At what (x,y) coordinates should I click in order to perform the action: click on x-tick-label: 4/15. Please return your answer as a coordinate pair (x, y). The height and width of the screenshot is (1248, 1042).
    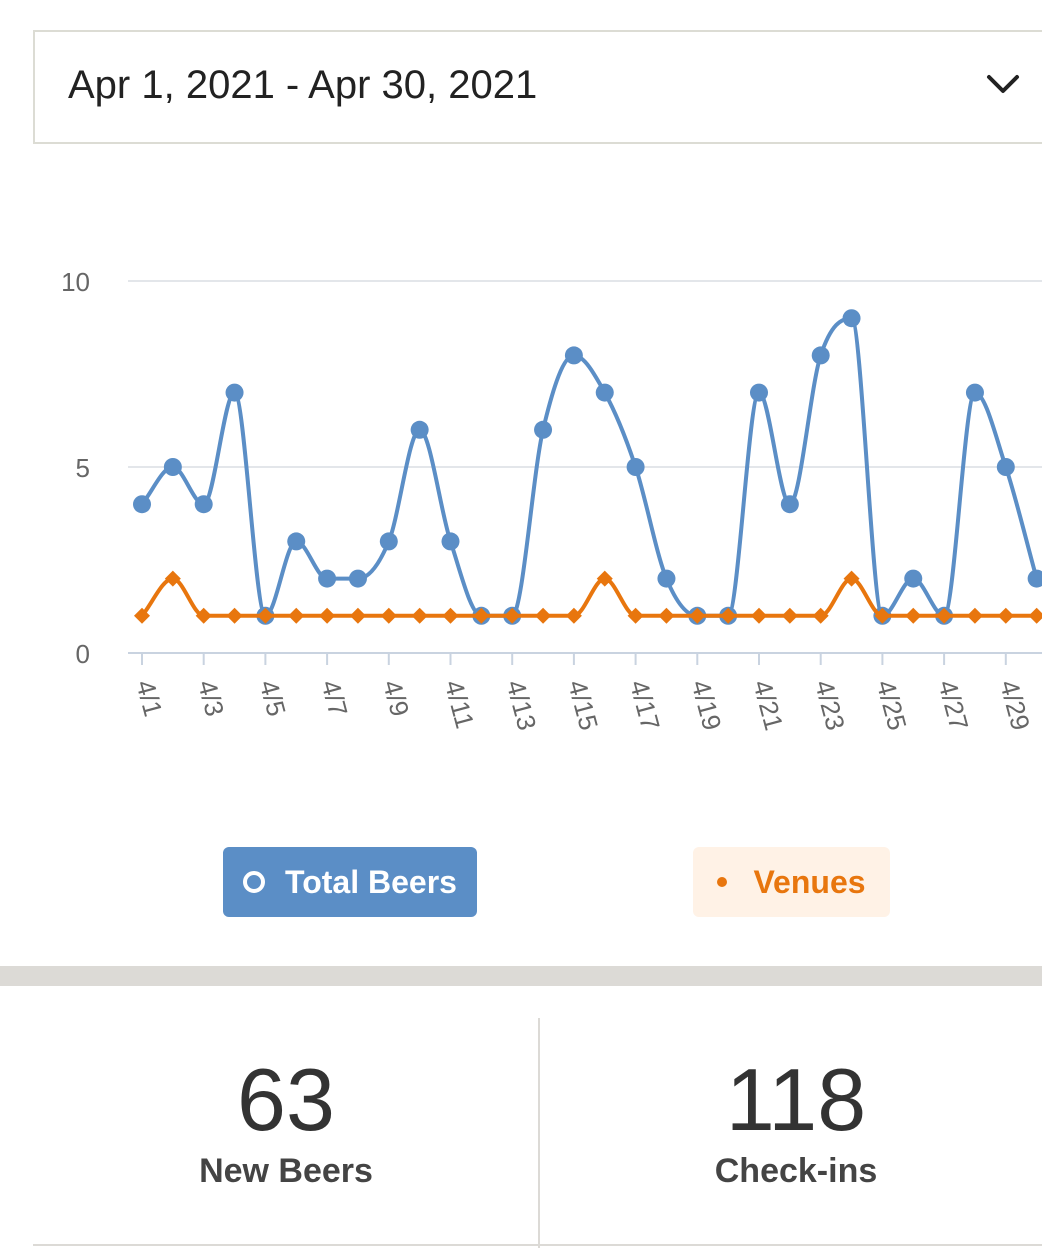
    Looking at the image, I should click on (583, 705).